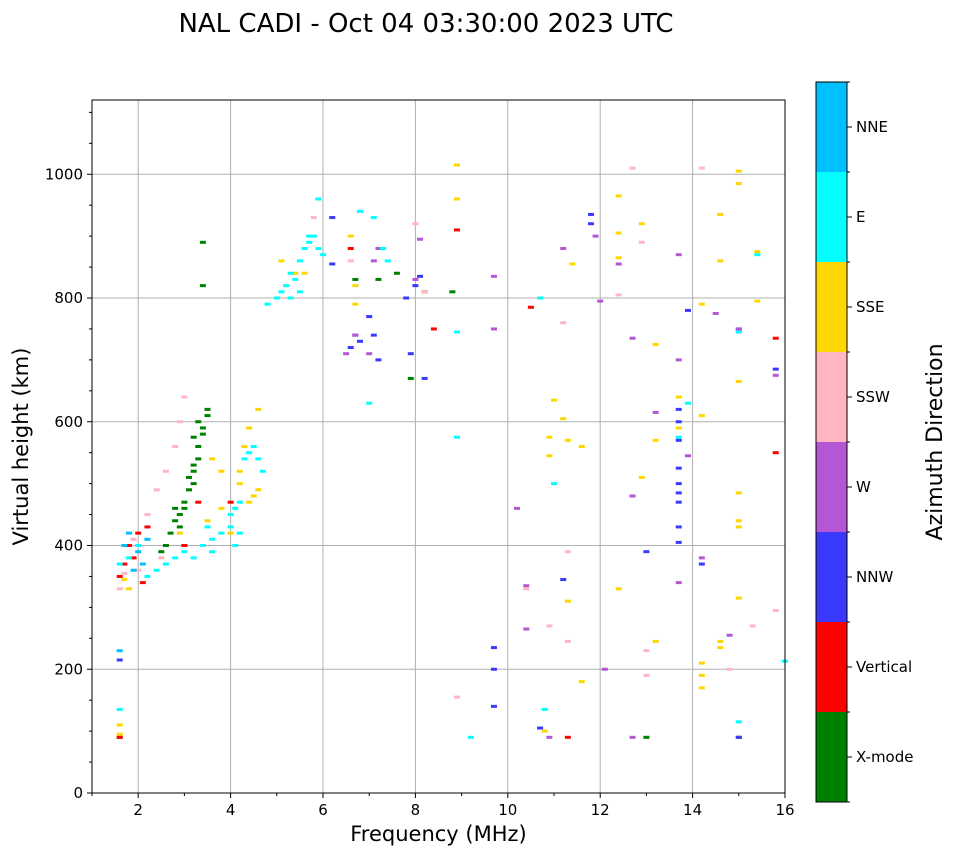 The width and height of the screenshot is (958, 857). I want to click on colorbar-frame, so click(831, 442).